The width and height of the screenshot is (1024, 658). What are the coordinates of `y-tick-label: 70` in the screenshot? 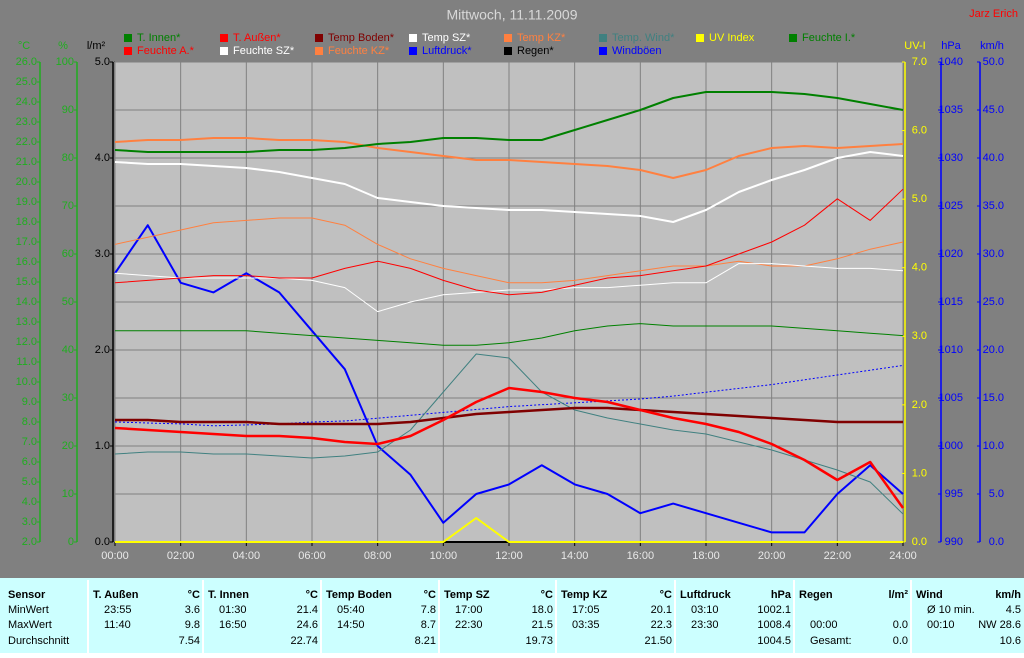 It's located at (68, 206).